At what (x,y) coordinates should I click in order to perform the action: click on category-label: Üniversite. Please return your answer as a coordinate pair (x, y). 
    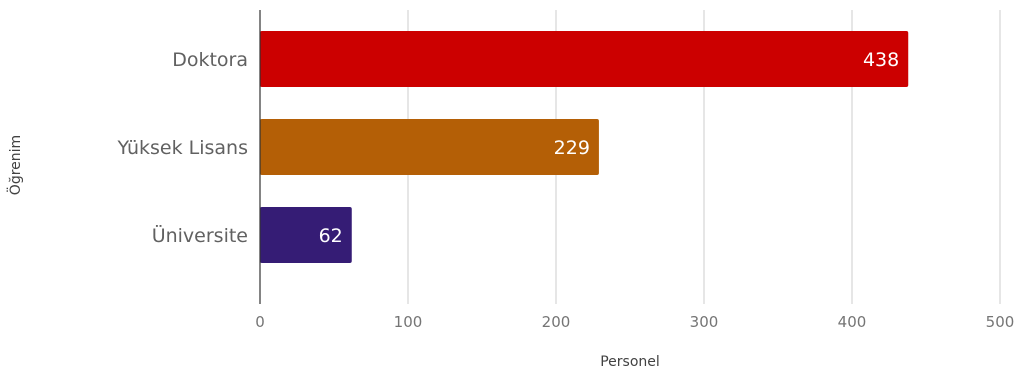
    Looking at the image, I should click on (200, 235).